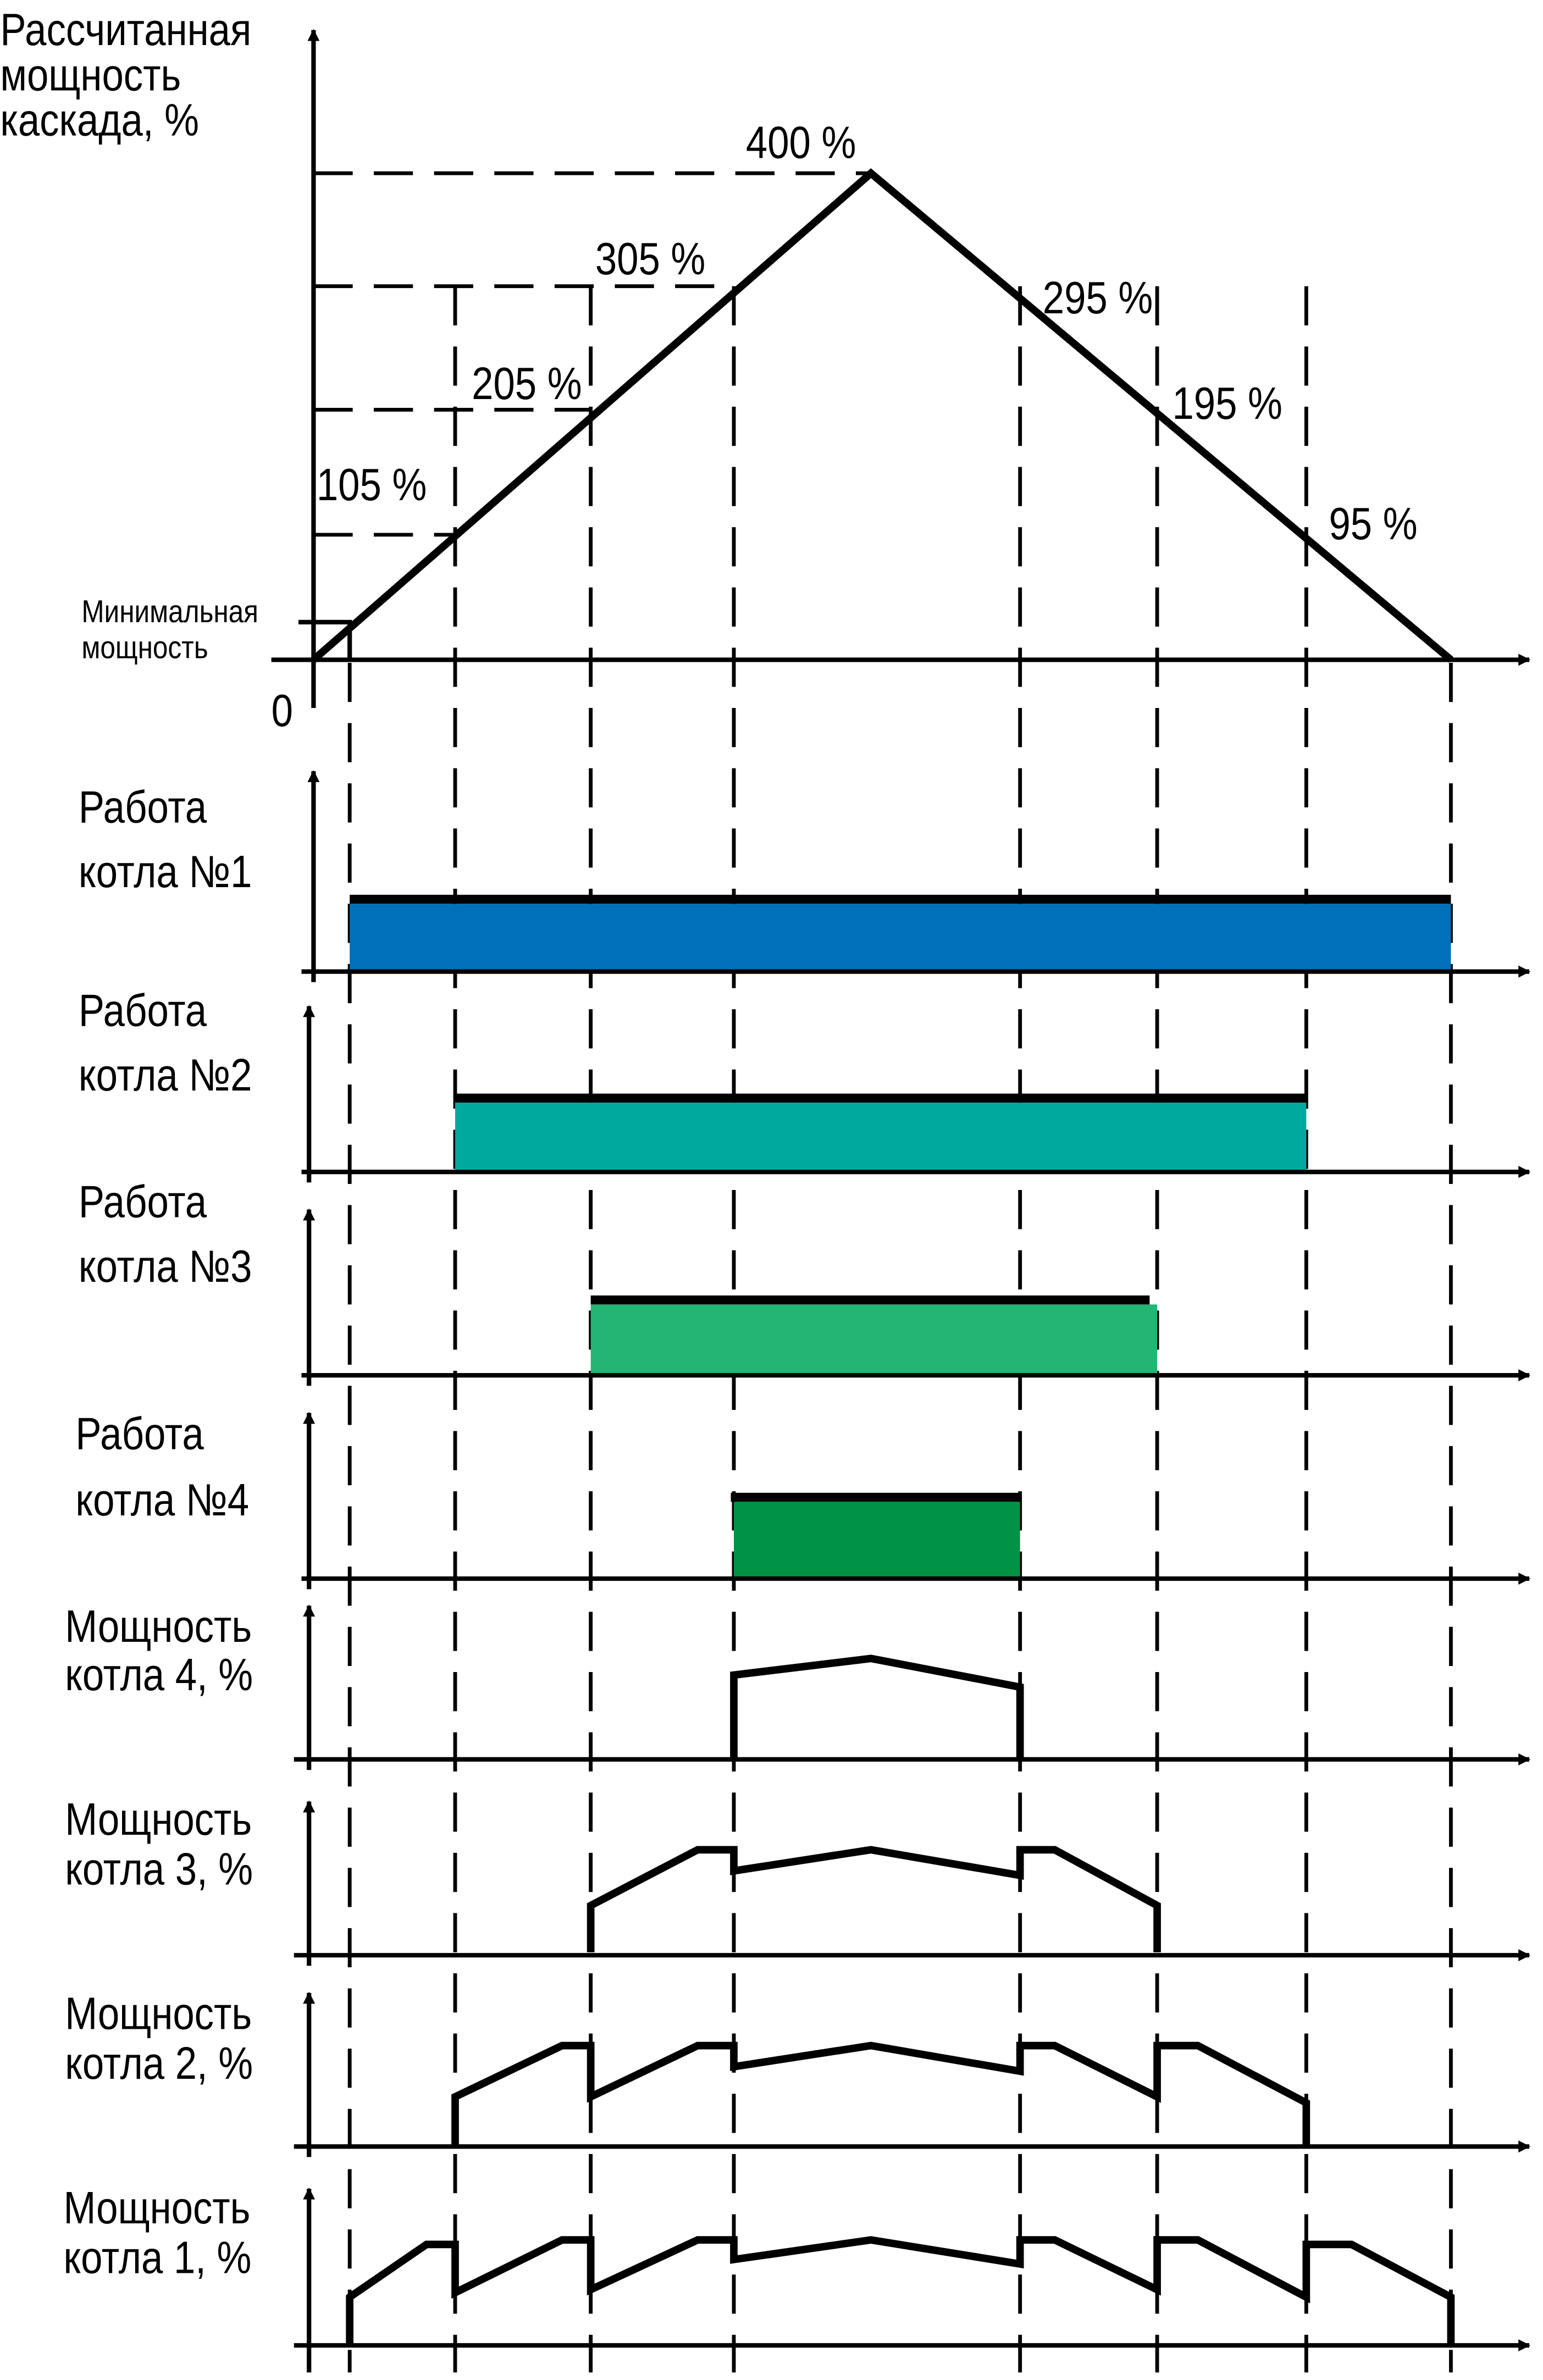  I want to click on panel-label-line2: котла 1, %, so click(157, 2258).